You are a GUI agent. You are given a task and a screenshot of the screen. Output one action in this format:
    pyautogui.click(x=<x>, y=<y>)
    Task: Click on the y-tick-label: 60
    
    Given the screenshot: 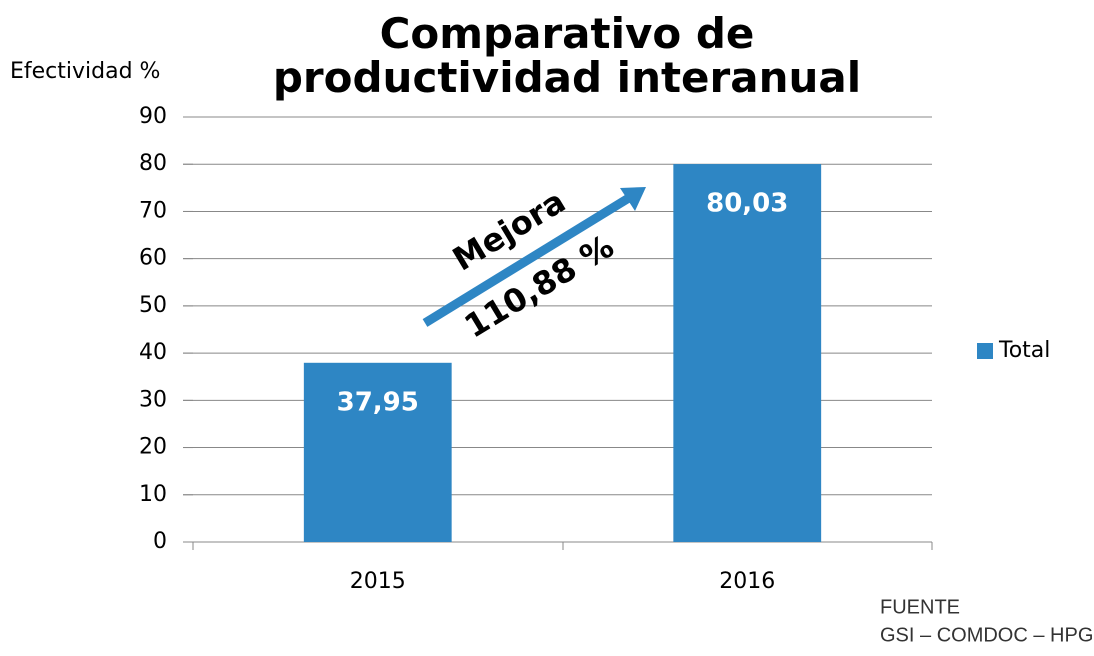 What is the action you would take?
    pyautogui.click(x=153, y=258)
    